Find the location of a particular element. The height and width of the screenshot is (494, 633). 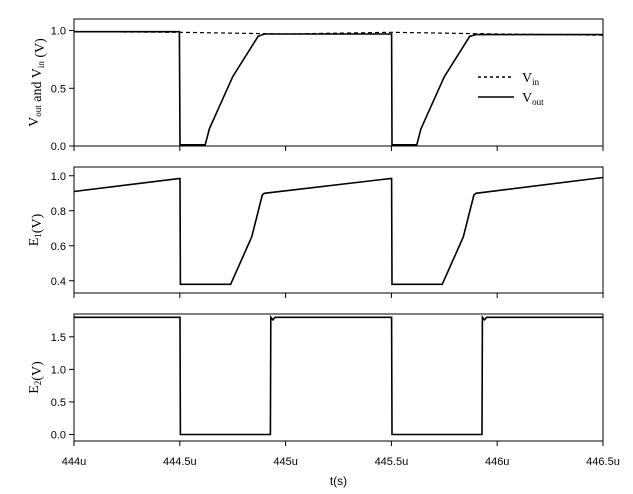

x-tick-label: 444.5u is located at coordinates (180, 462).